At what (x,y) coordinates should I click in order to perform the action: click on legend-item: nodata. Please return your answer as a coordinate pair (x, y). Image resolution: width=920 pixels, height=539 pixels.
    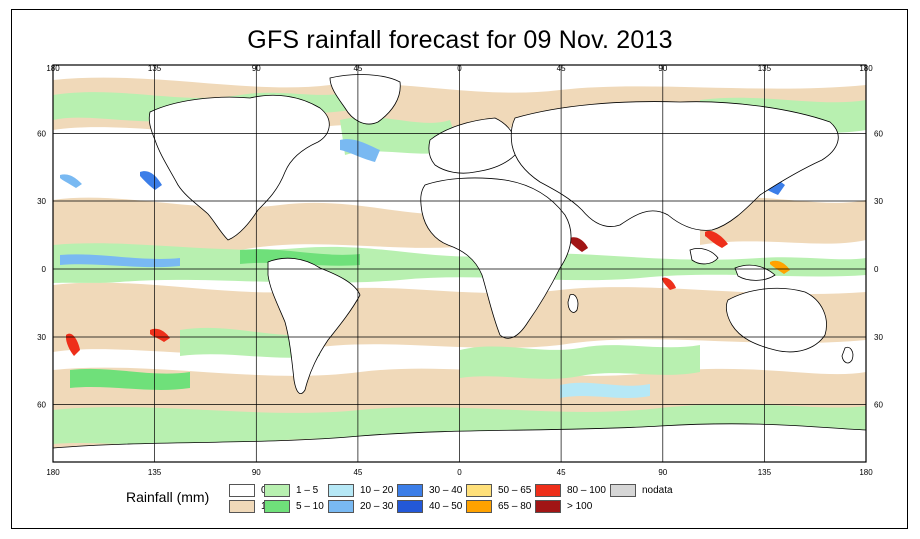
    Looking at the image, I should click on (641, 490).